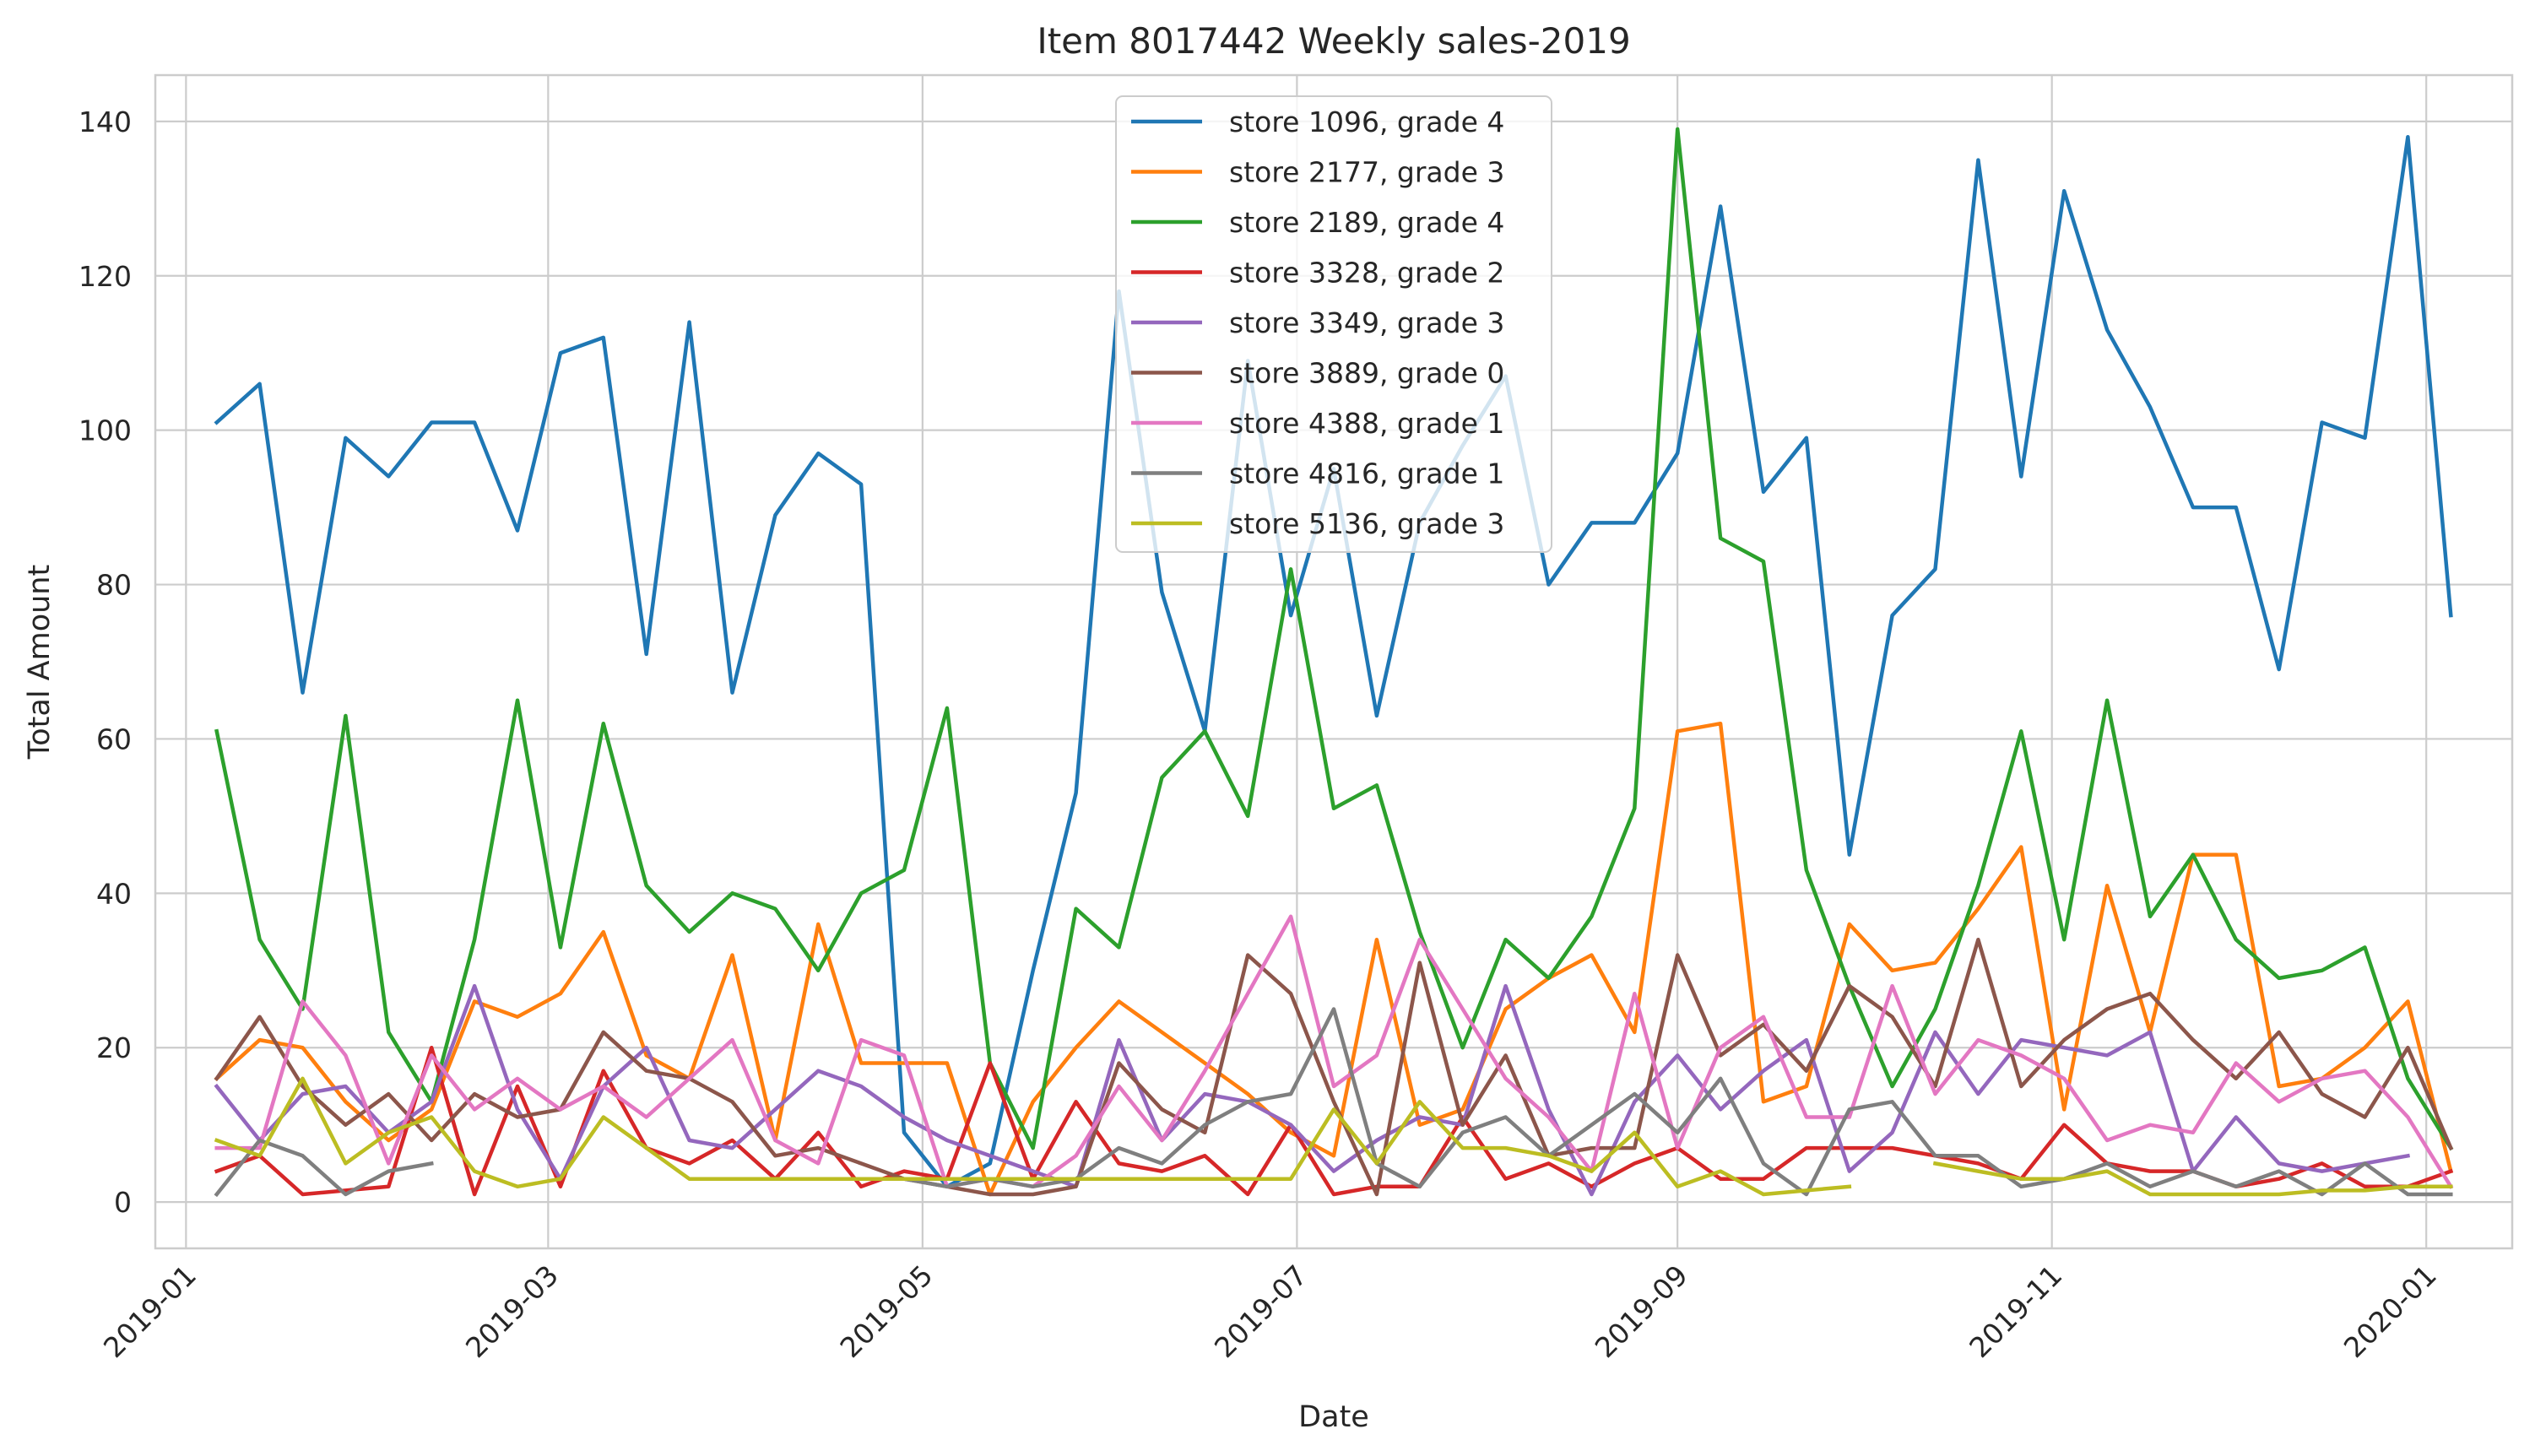 The height and width of the screenshot is (1456, 2535). Describe the element at coordinates (1366, 273) in the screenshot. I see `legend-label: store 3328, grade 2` at that location.